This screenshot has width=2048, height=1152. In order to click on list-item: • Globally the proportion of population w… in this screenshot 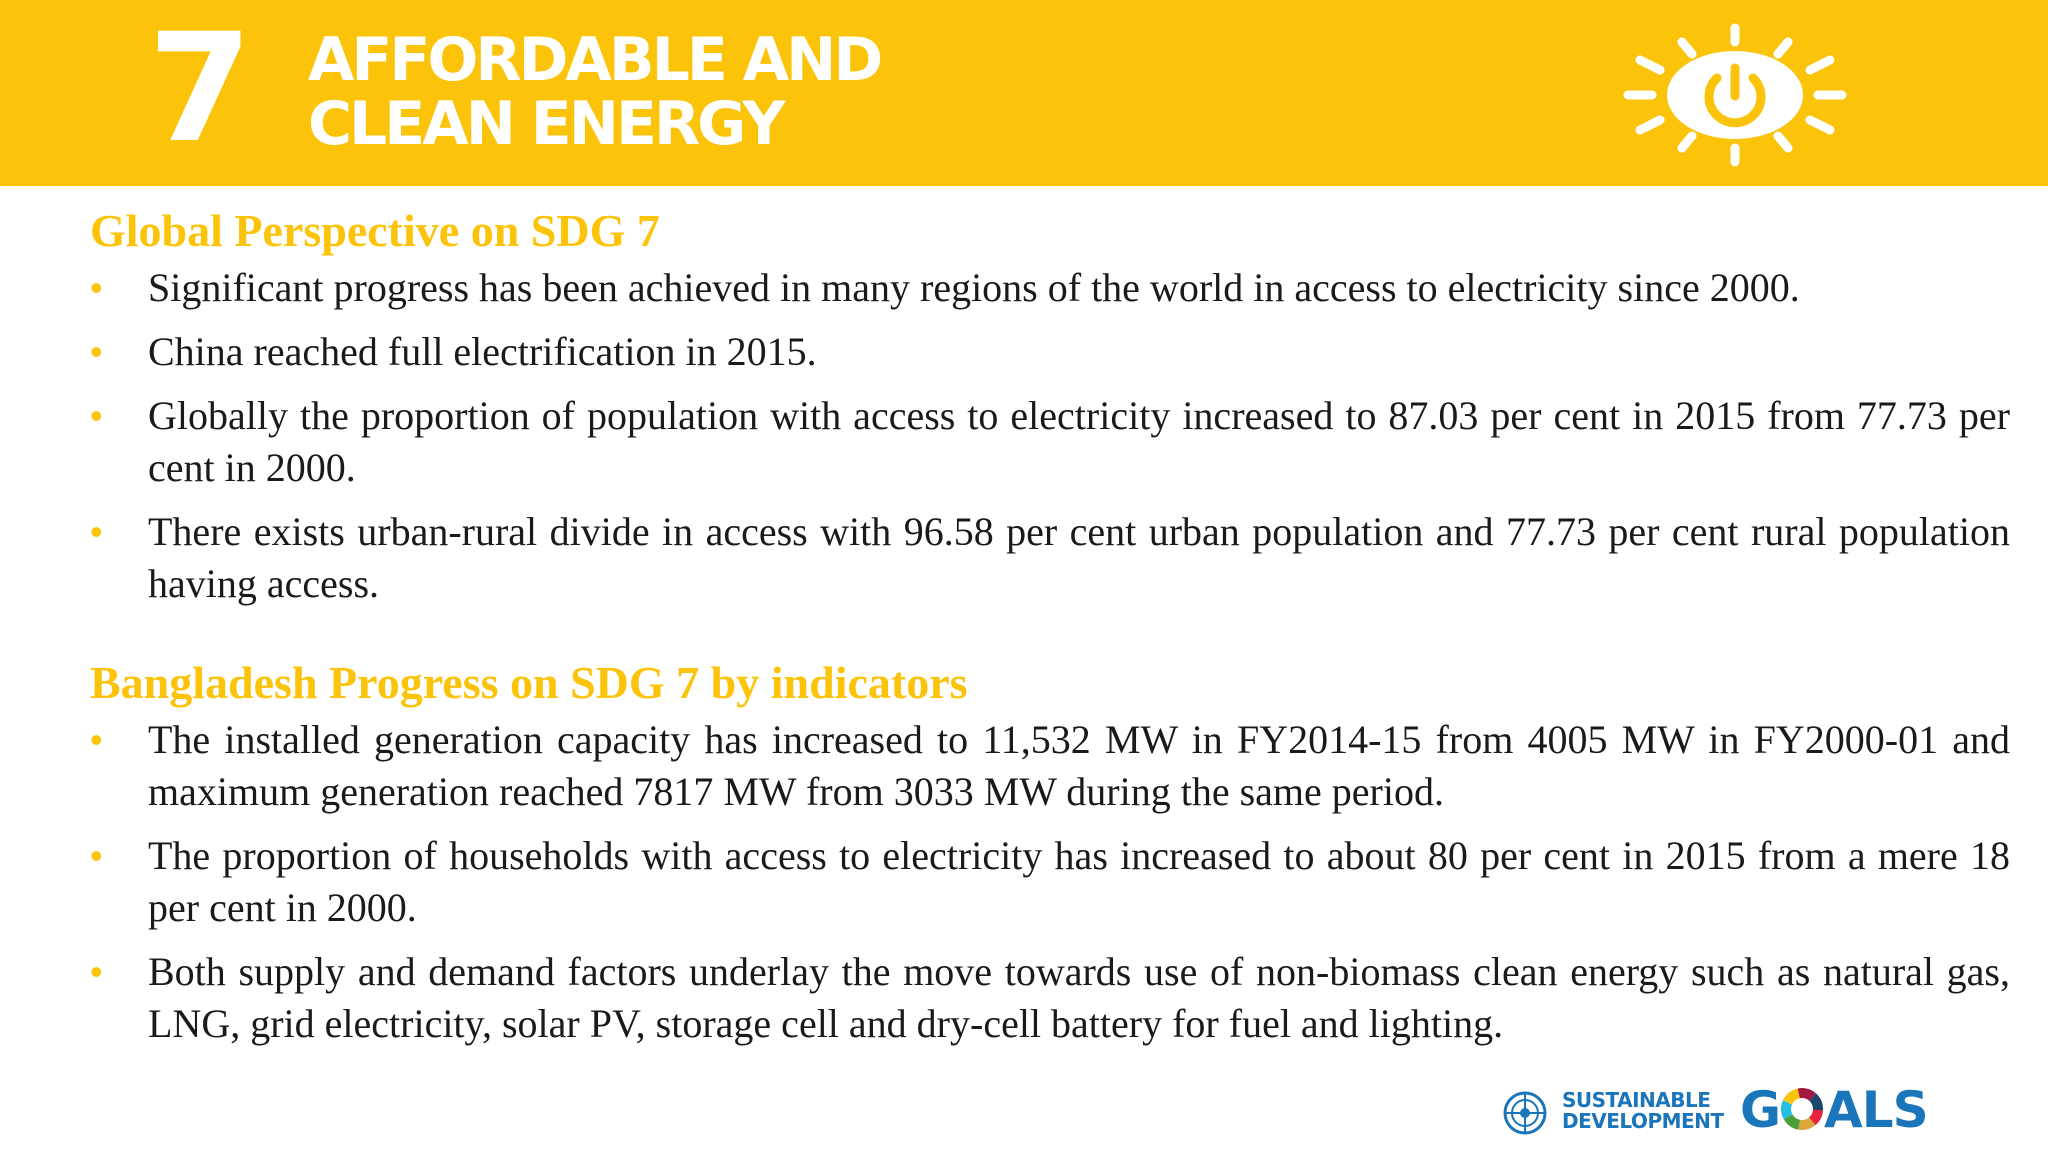, I will do `click(1050, 442)`.